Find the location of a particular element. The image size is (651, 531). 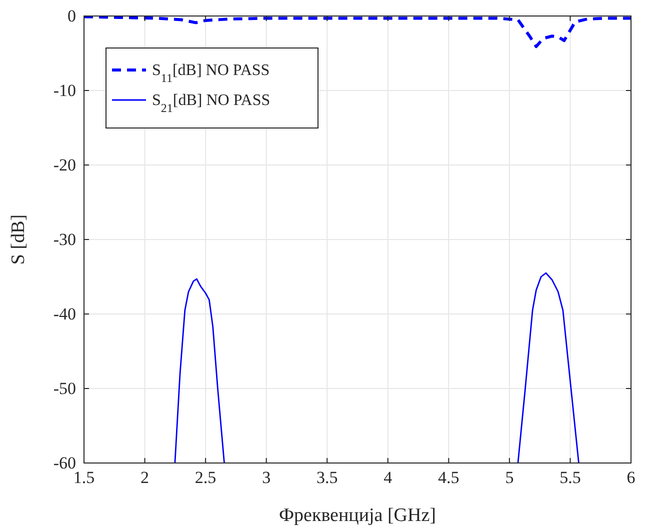

y-tick-label: -50 is located at coordinates (64, 388).